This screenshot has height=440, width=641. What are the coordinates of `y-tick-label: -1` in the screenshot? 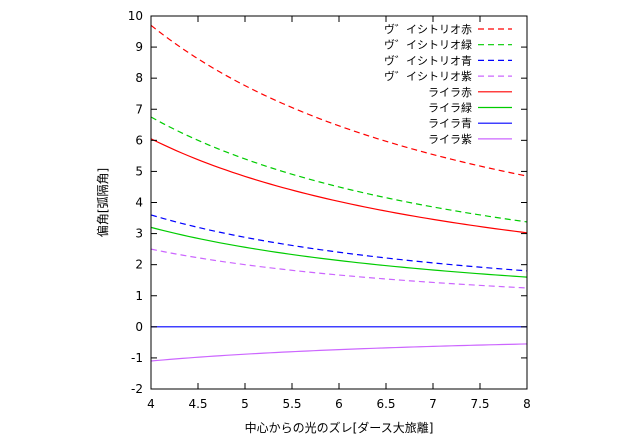 It's located at (137, 358).